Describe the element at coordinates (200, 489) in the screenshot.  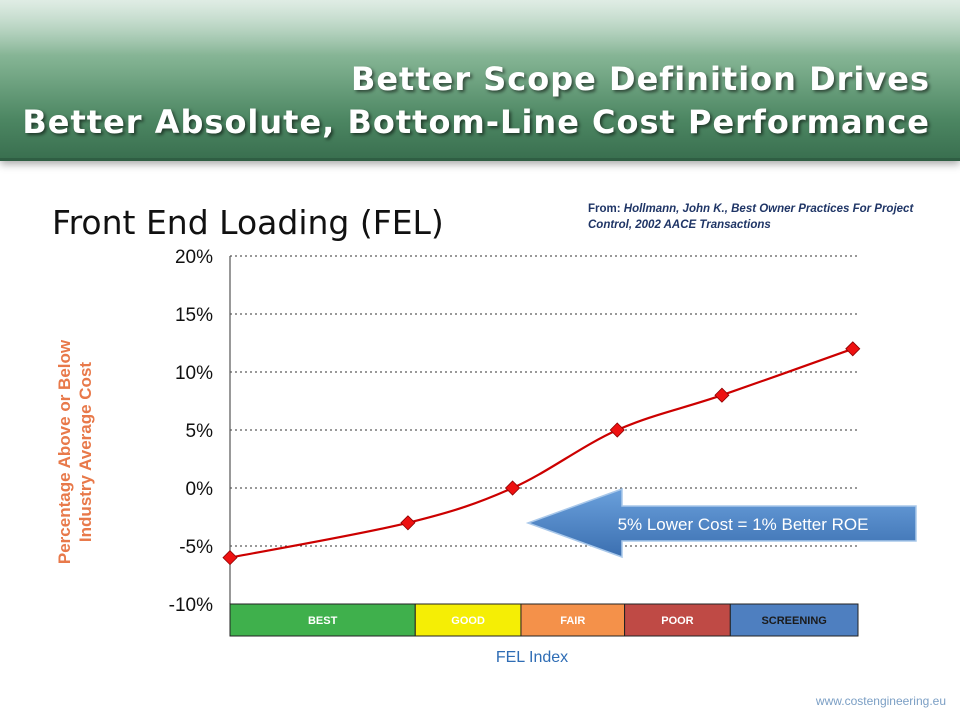
I see `y-tick-label: 0%` at that location.